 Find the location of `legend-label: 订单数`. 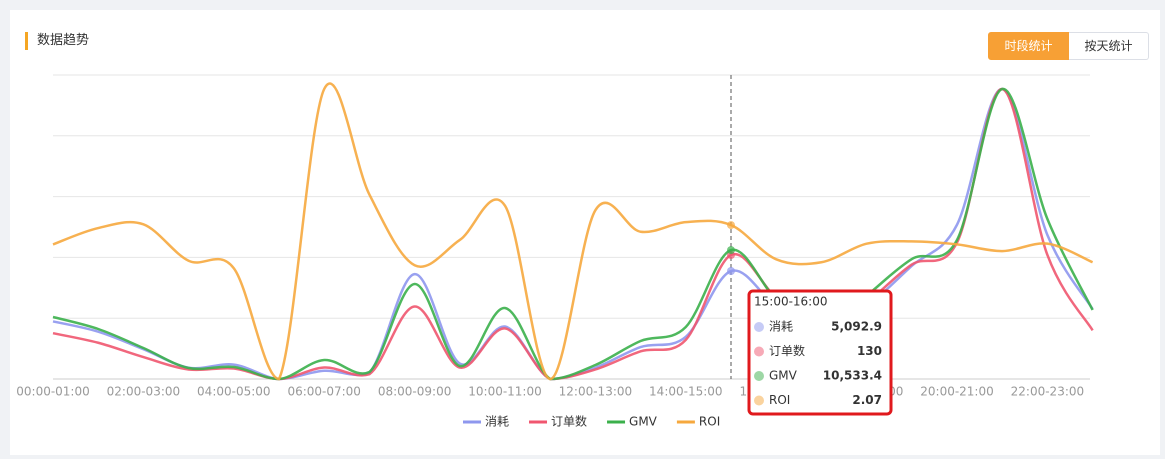

legend-label: 订单数 is located at coordinates (569, 421).